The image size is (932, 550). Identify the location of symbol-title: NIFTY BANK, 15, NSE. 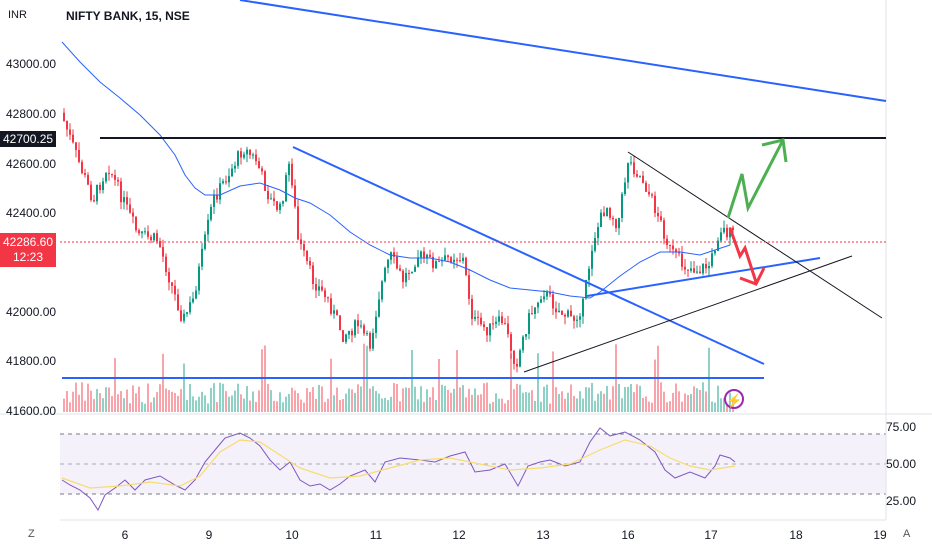
(128, 16).